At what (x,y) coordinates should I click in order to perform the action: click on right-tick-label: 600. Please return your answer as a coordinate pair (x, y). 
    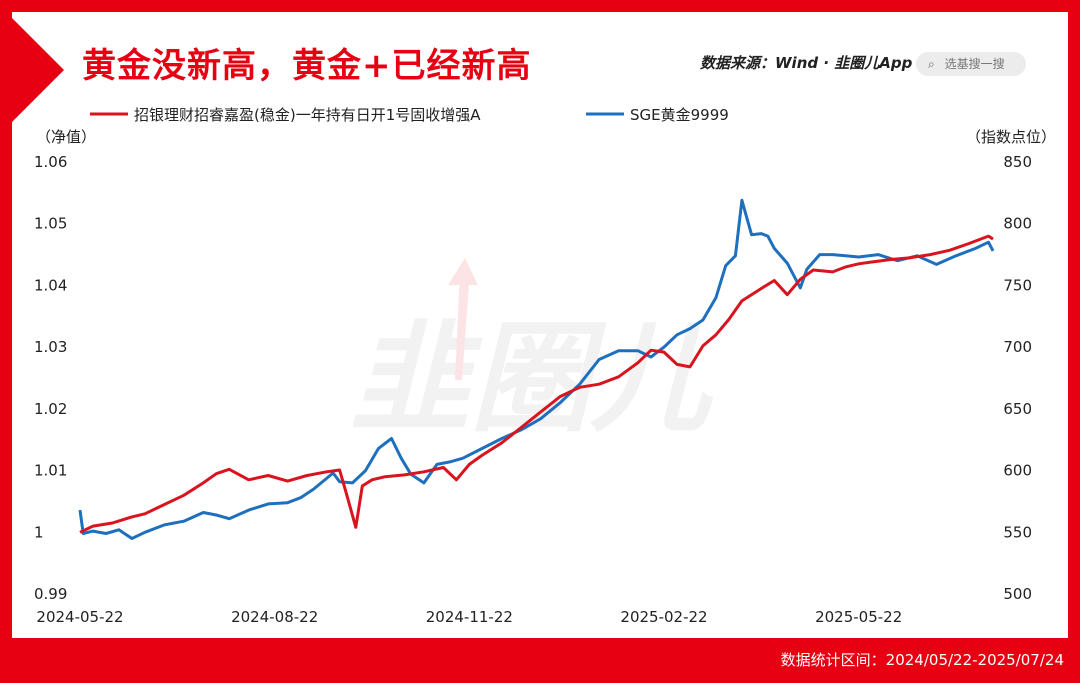
    Looking at the image, I should click on (1017, 471).